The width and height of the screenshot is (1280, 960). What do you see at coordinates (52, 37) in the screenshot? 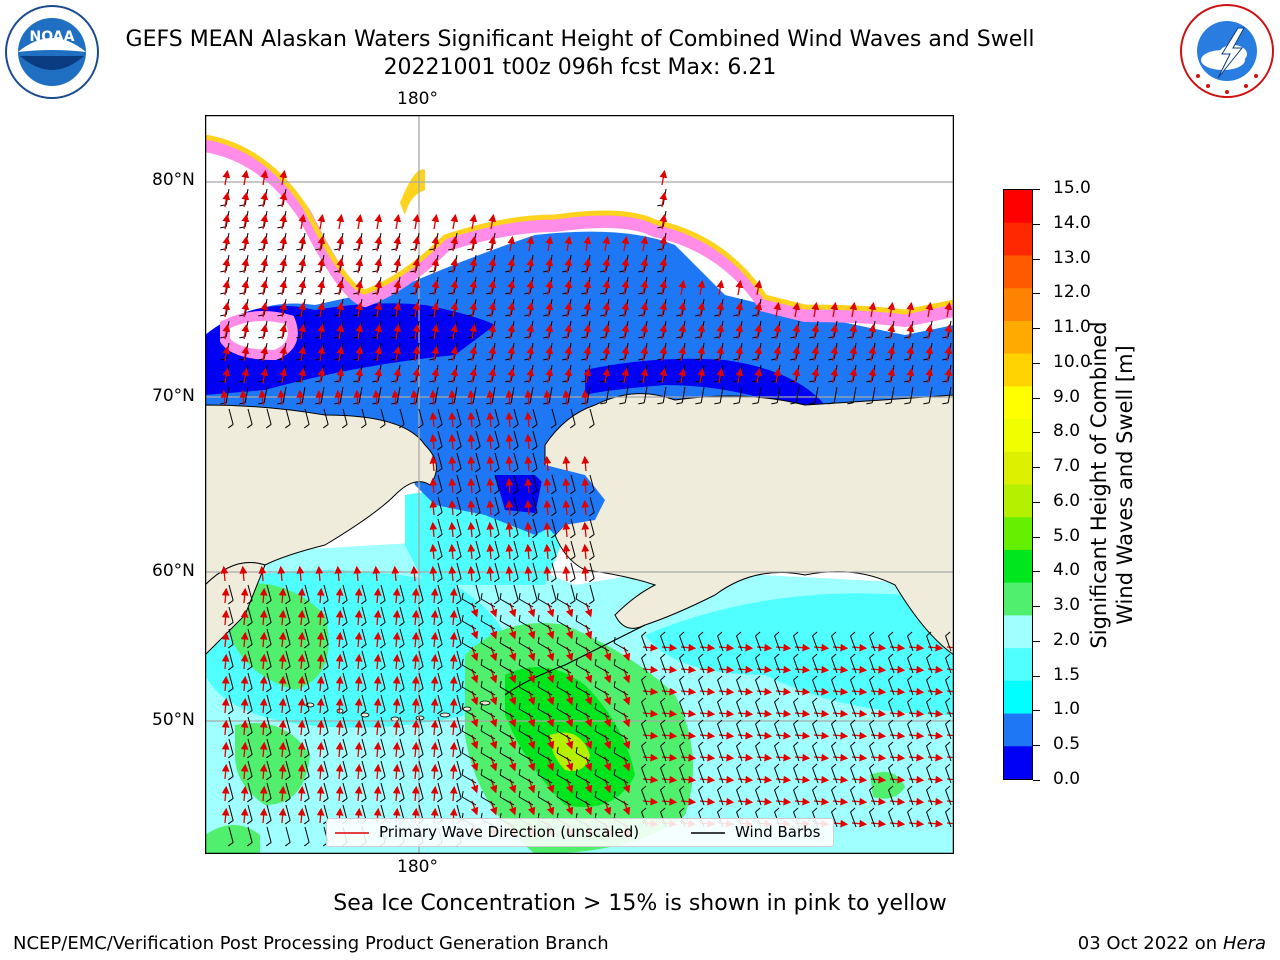
I see `noaa-logo-text: NOAA` at bounding box center [52, 37].